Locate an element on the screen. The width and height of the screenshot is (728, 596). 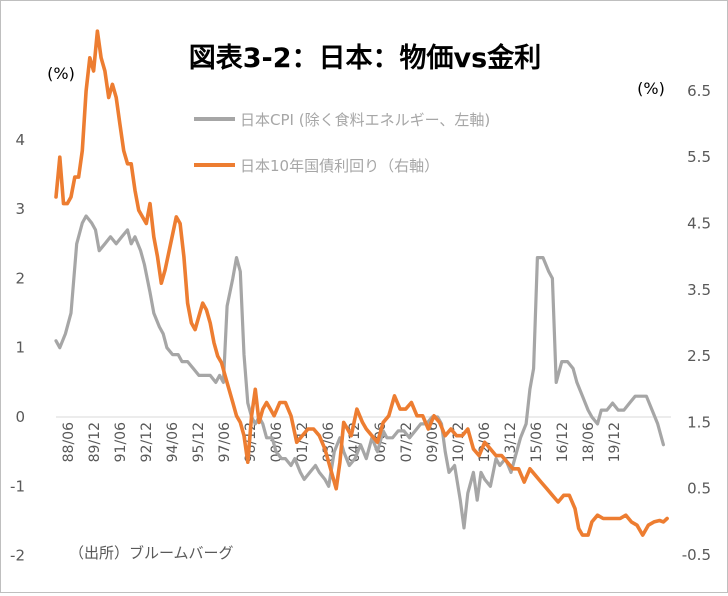
left-tick-label: 3 is located at coordinates (20, 209).